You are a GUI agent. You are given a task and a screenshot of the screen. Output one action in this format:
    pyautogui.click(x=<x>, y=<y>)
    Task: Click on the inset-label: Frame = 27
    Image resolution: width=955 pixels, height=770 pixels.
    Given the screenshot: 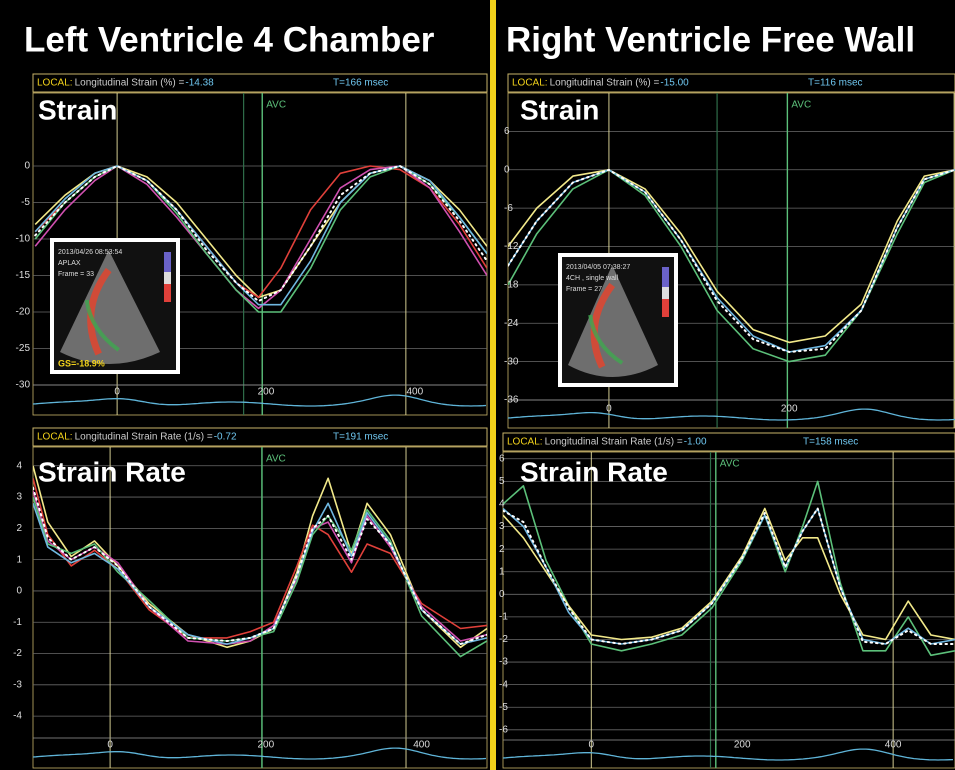 What is the action you would take?
    pyautogui.click(x=584, y=289)
    